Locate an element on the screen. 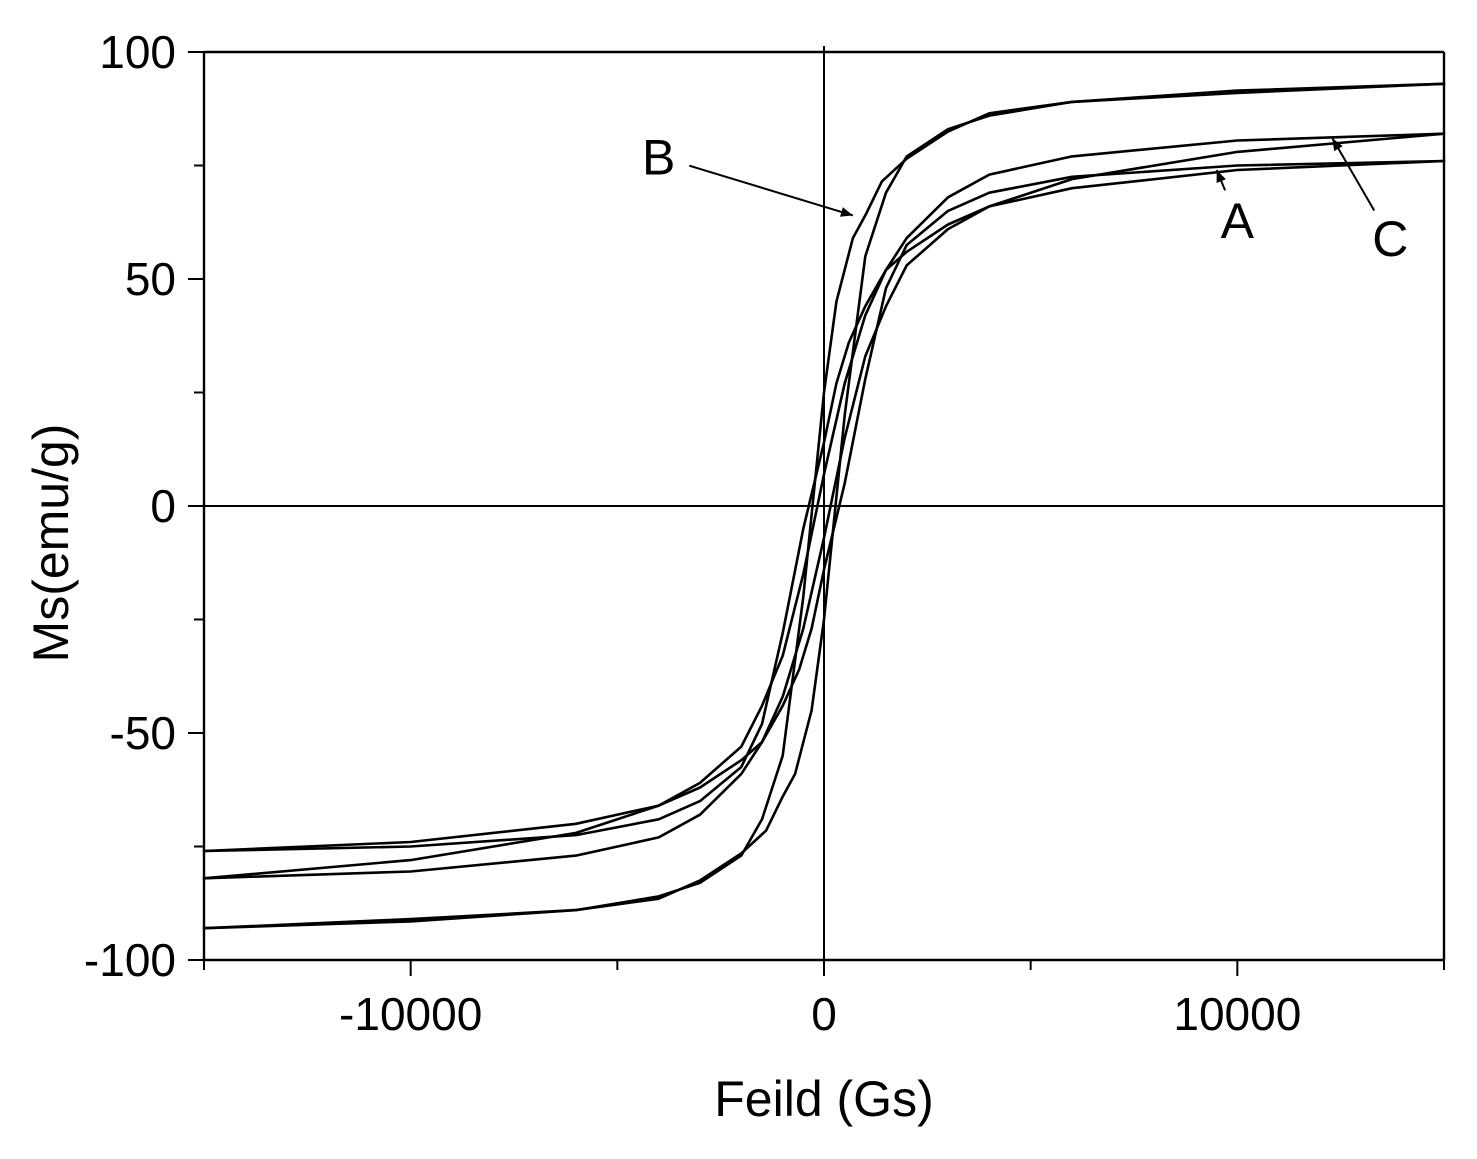  y-tick-label: 50 is located at coordinates (150, 279).